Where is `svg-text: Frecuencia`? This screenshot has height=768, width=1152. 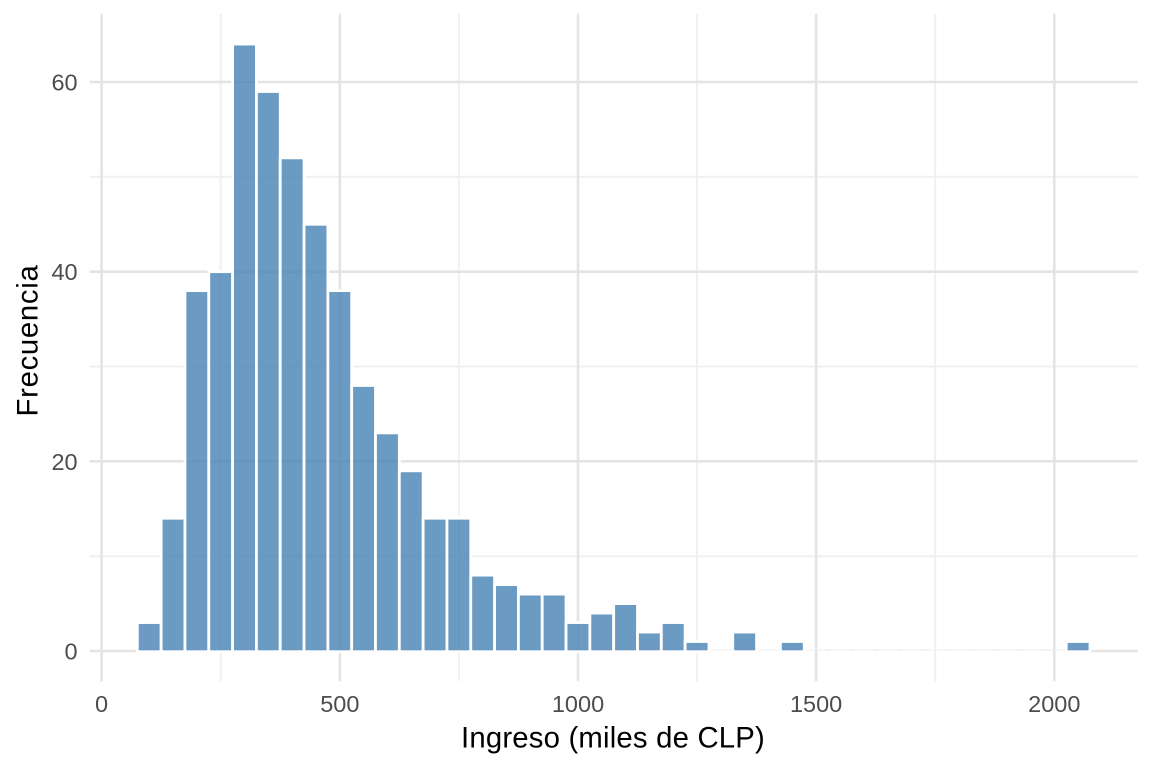 svg-text: Frecuencia is located at coordinates (28, 341).